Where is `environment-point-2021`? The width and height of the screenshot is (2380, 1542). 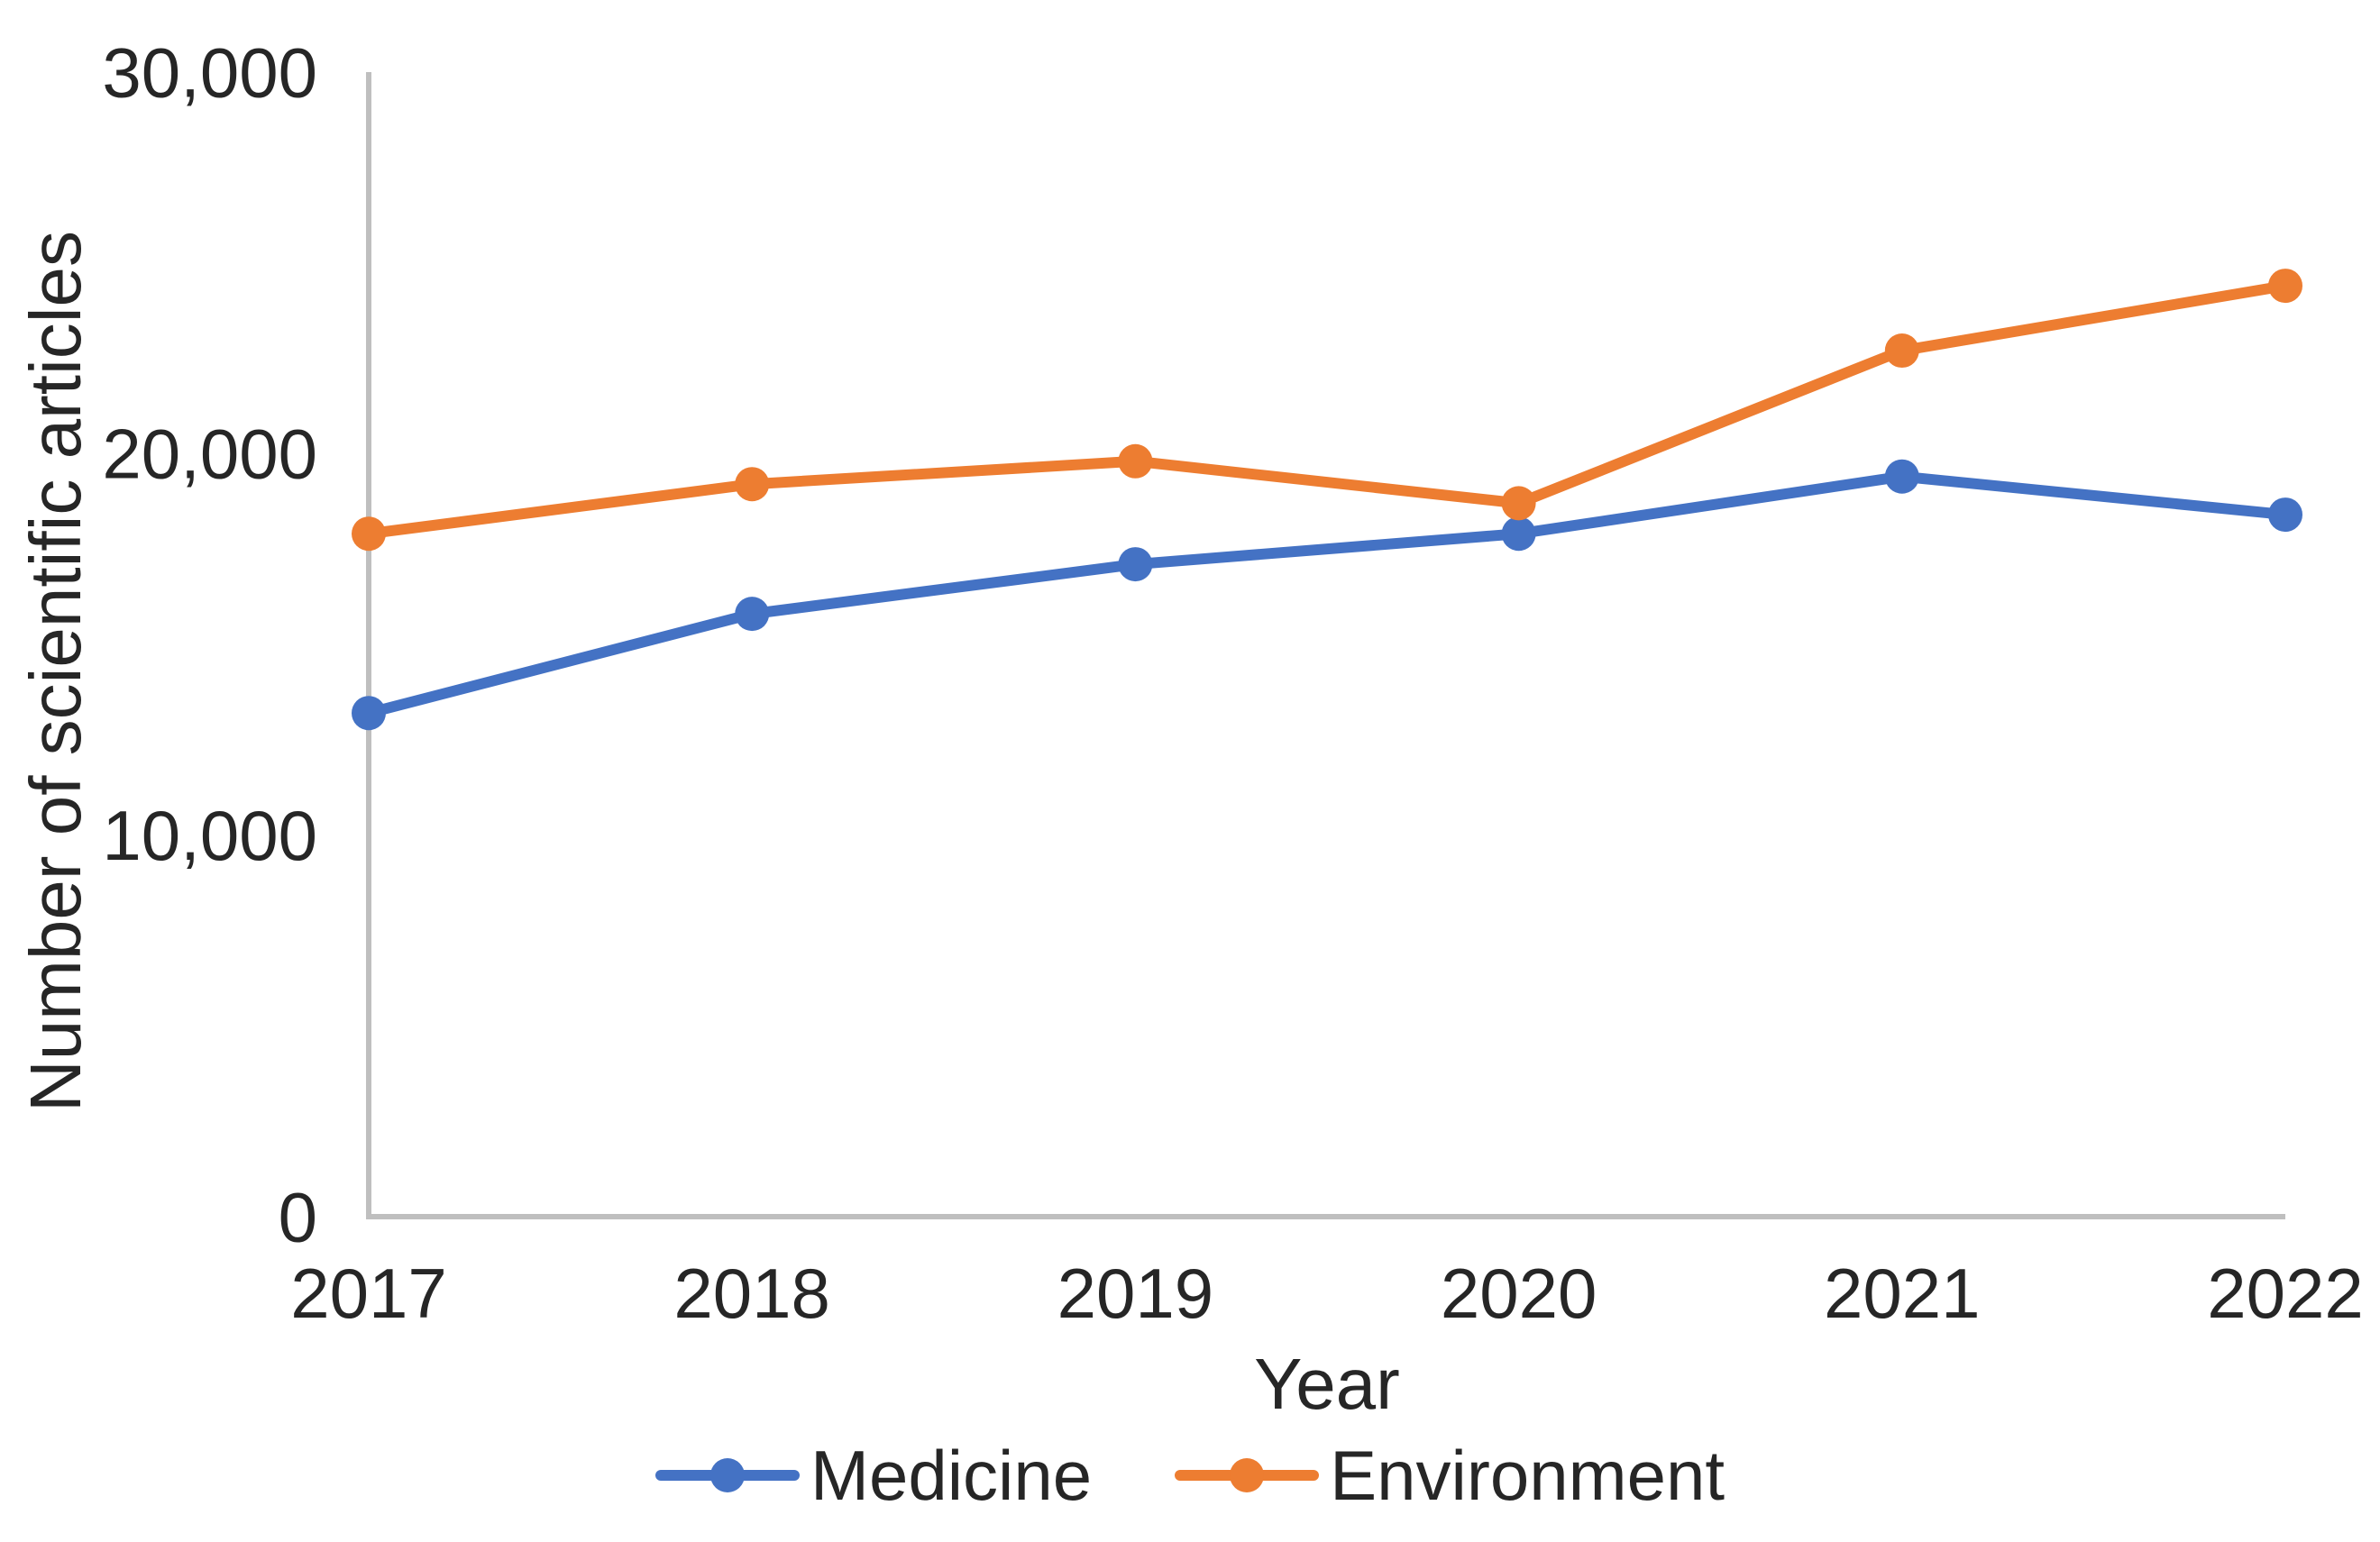
environment-point-2021 is located at coordinates (1901, 351).